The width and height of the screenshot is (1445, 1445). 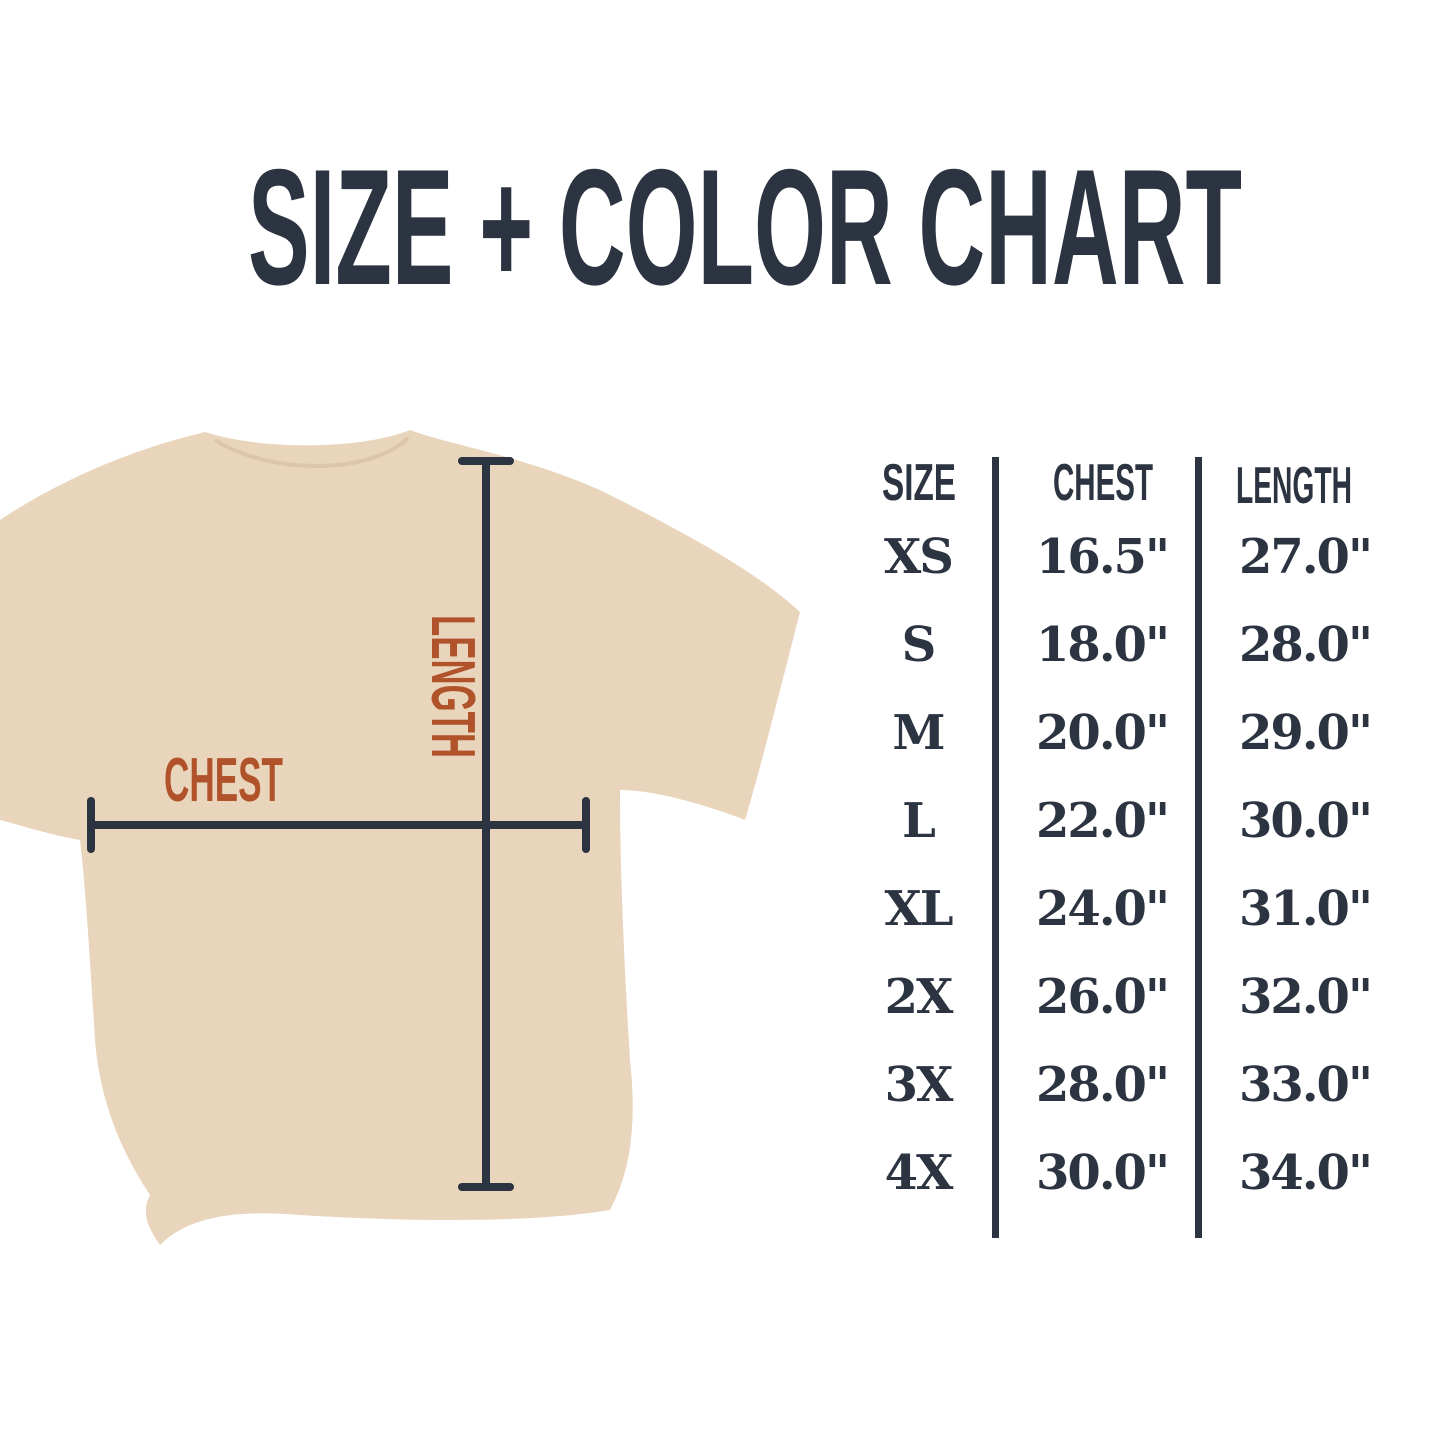 I want to click on table-cell-chest: 22.0", so click(x=1103, y=821).